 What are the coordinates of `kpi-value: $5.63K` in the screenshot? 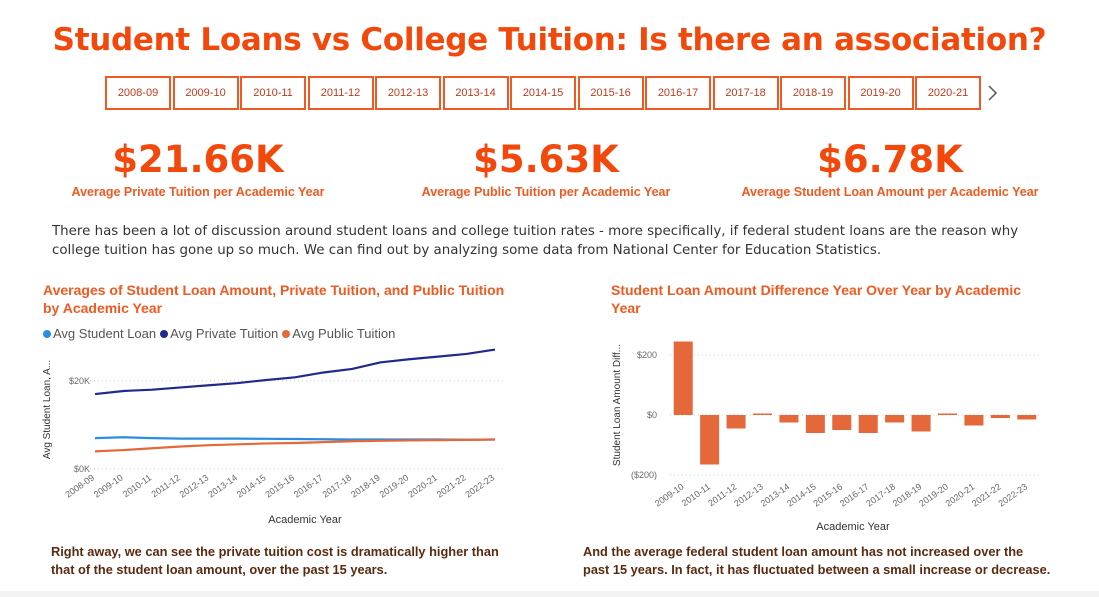 It's located at (546, 159).